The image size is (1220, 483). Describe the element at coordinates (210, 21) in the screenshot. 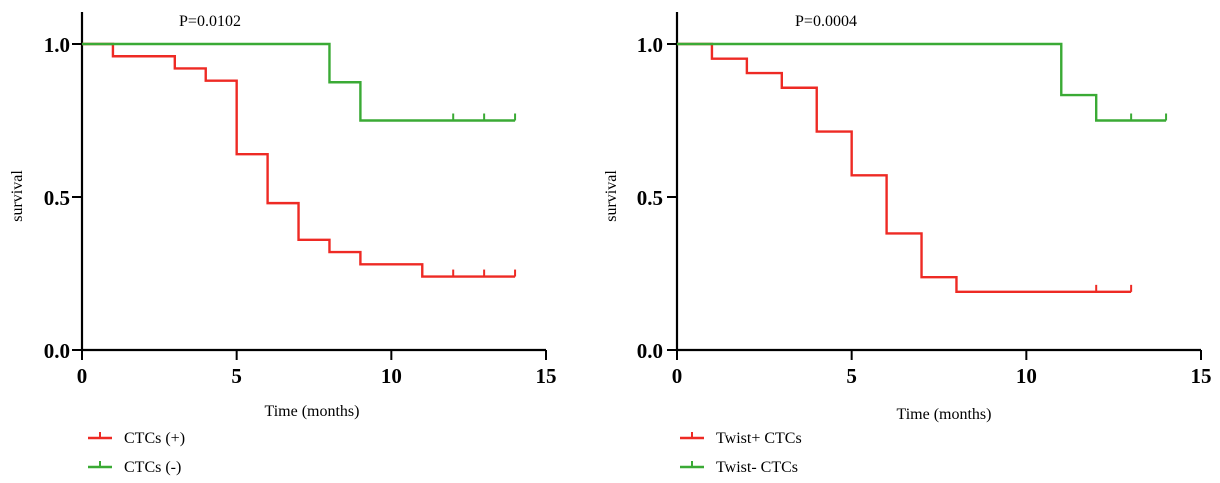

I see `p-value-annotation: P=0.0102` at that location.